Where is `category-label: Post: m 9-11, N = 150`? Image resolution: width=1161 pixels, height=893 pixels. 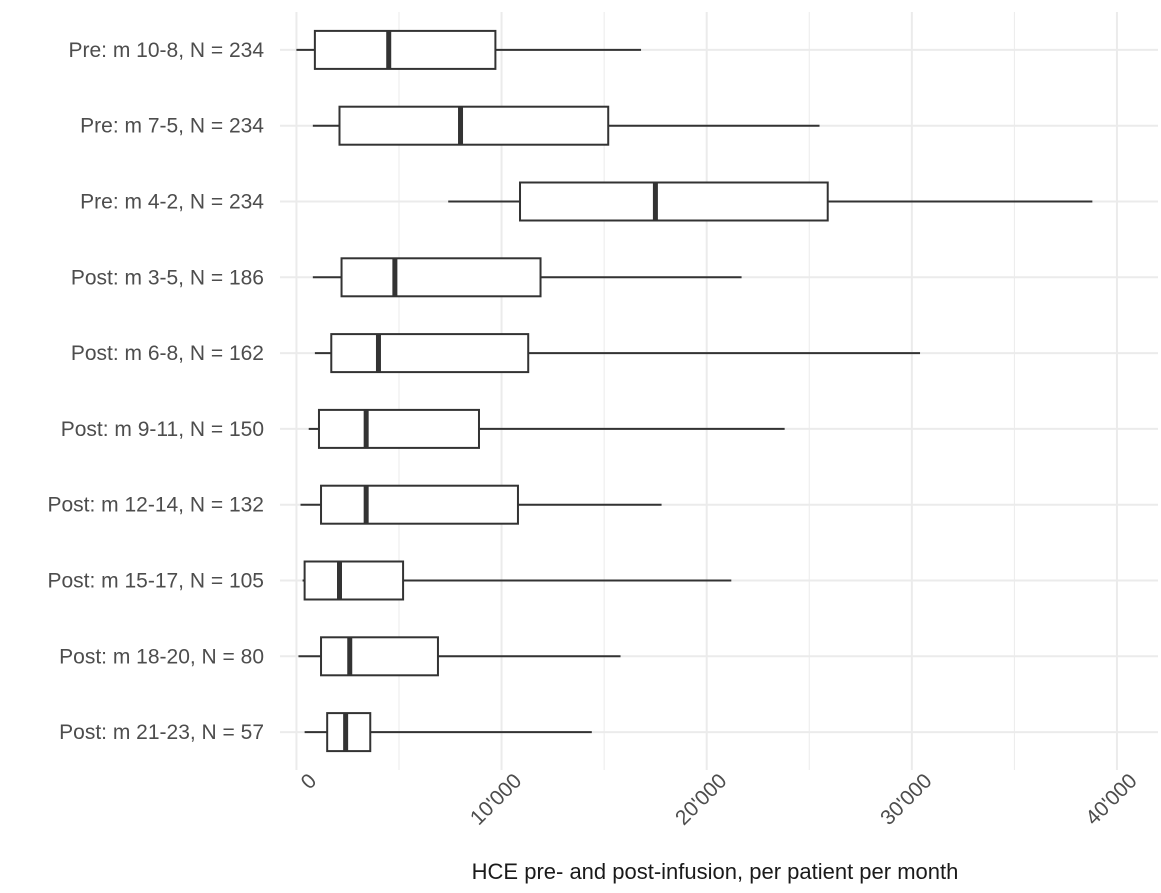 category-label: Post: m 9-11, N = 150 is located at coordinates (162, 429).